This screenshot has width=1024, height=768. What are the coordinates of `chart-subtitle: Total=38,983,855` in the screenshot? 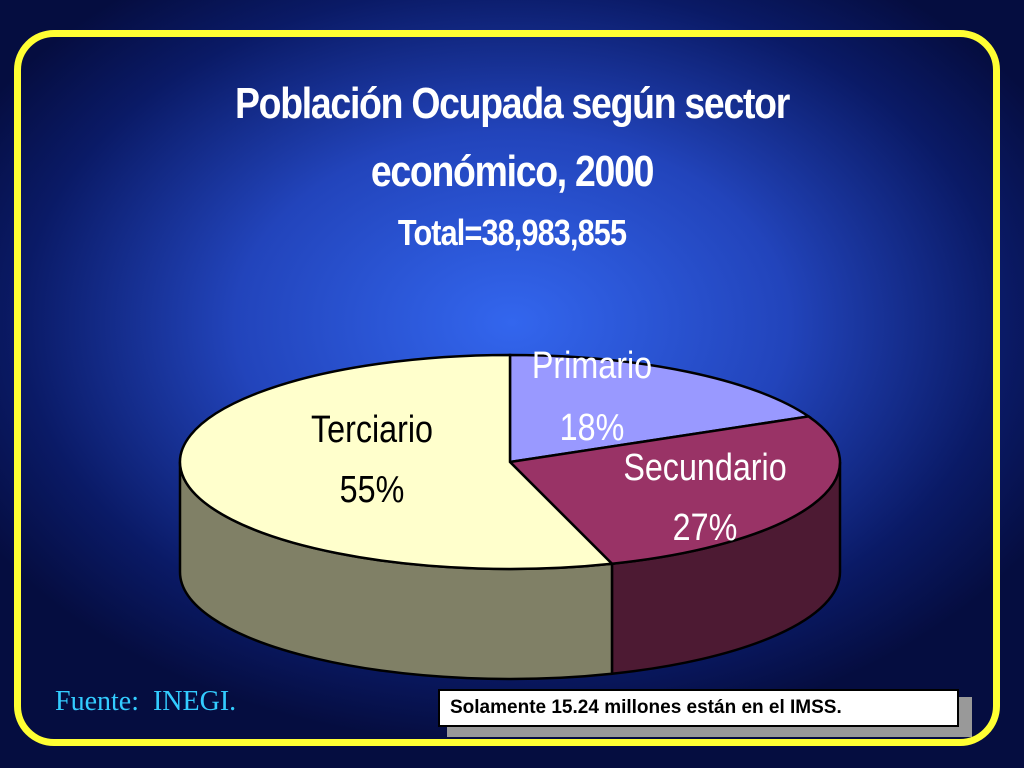 It's located at (512, 232).